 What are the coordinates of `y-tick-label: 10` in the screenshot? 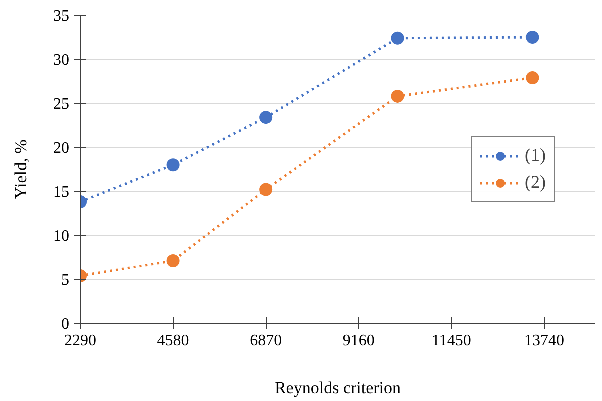 It's located at (62, 236).